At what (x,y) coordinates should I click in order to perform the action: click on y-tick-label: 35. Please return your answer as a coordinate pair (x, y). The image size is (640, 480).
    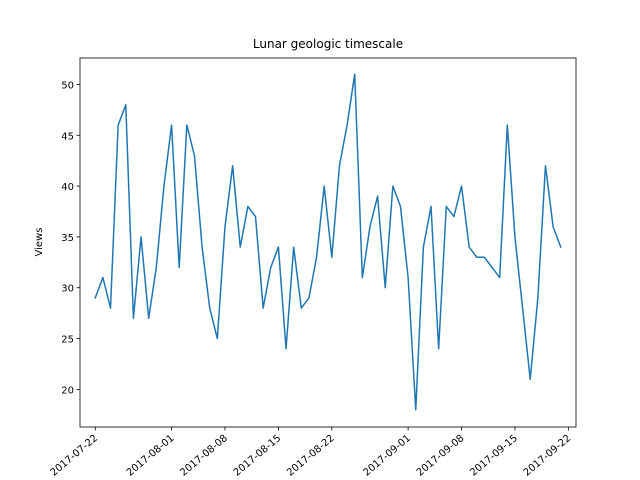
    Looking at the image, I should click on (67, 238).